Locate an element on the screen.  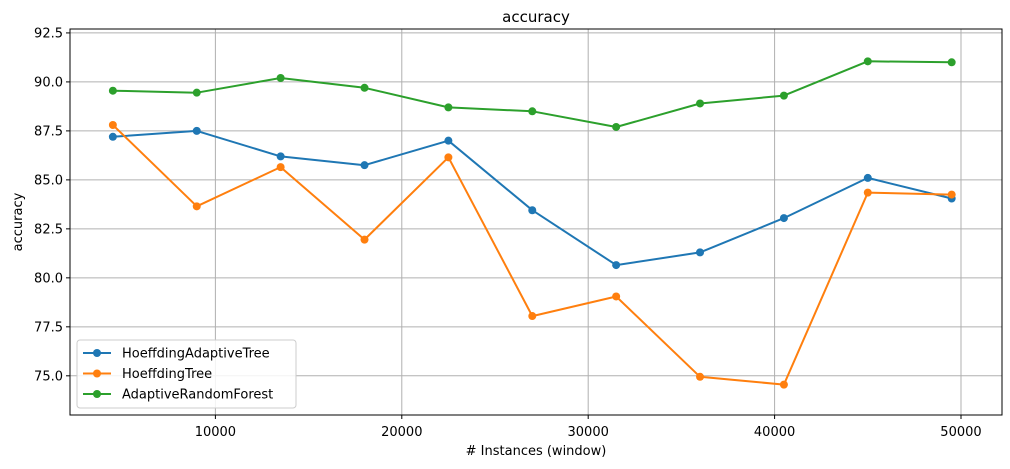
legend-marker-hoeffdingtree is located at coordinates (97, 373).